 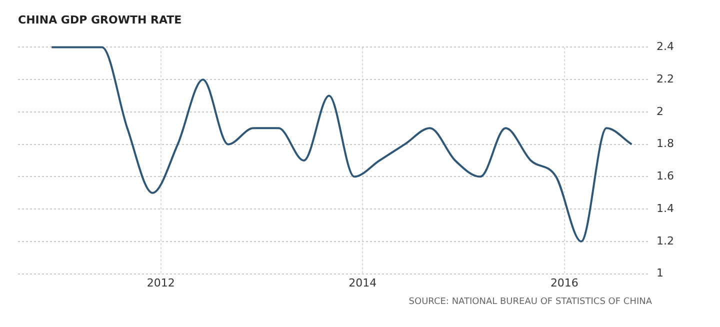 What do you see at coordinates (665, 176) in the screenshot?
I see `y-tick-label: 1.6` at bounding box center [665, 176].